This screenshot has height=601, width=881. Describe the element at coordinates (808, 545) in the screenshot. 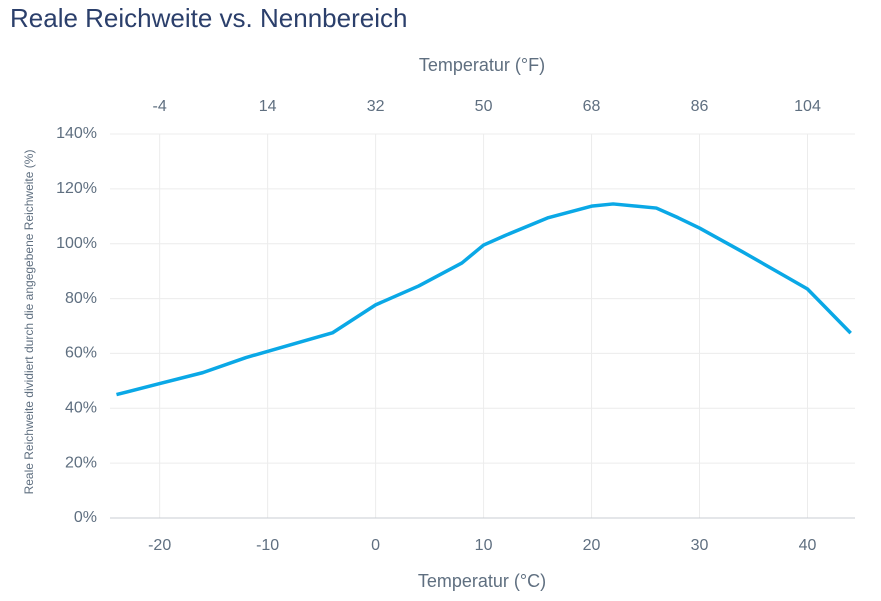

I see `x-tick-label: 40` at that location.